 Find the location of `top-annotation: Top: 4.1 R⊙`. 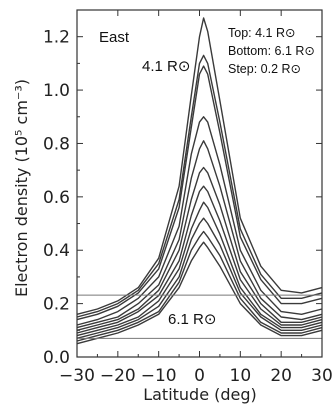

top-annotation: Top: 4.1 R⊙ is located at coordinates (261, 33).